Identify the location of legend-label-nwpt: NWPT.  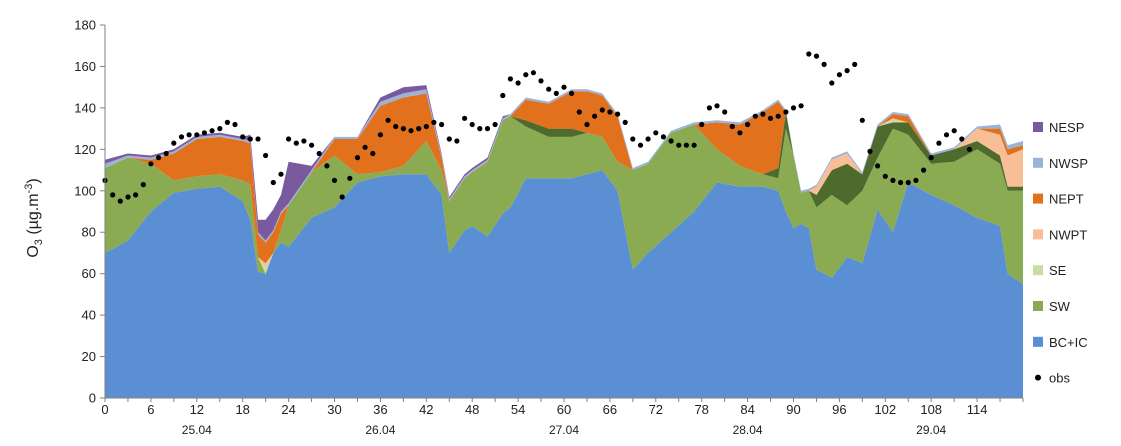
(1068, 234).